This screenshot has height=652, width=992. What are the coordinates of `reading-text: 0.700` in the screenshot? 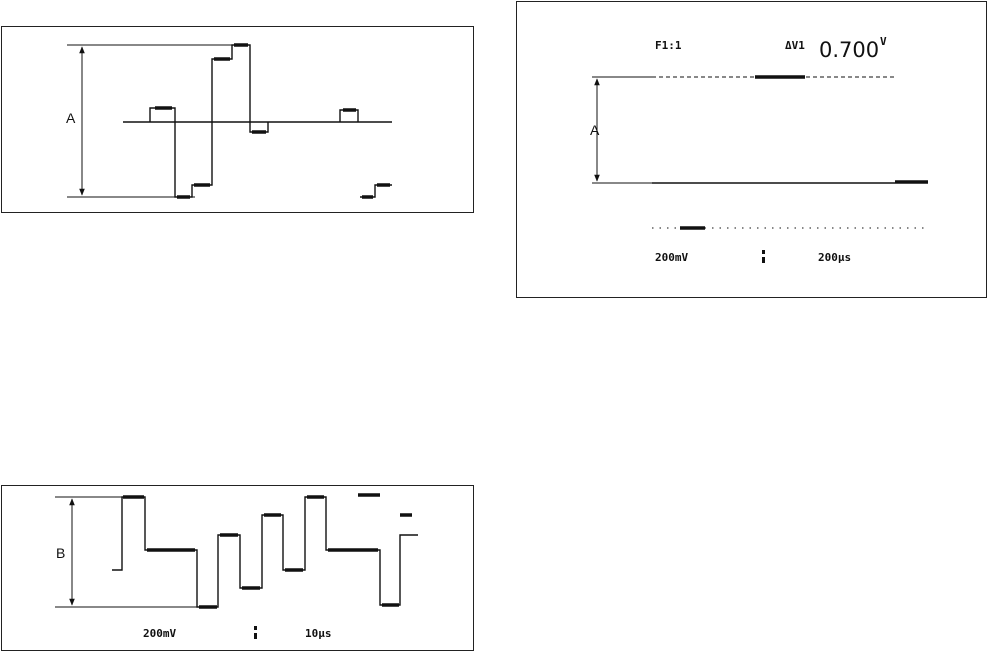 It's located at (849, 50).